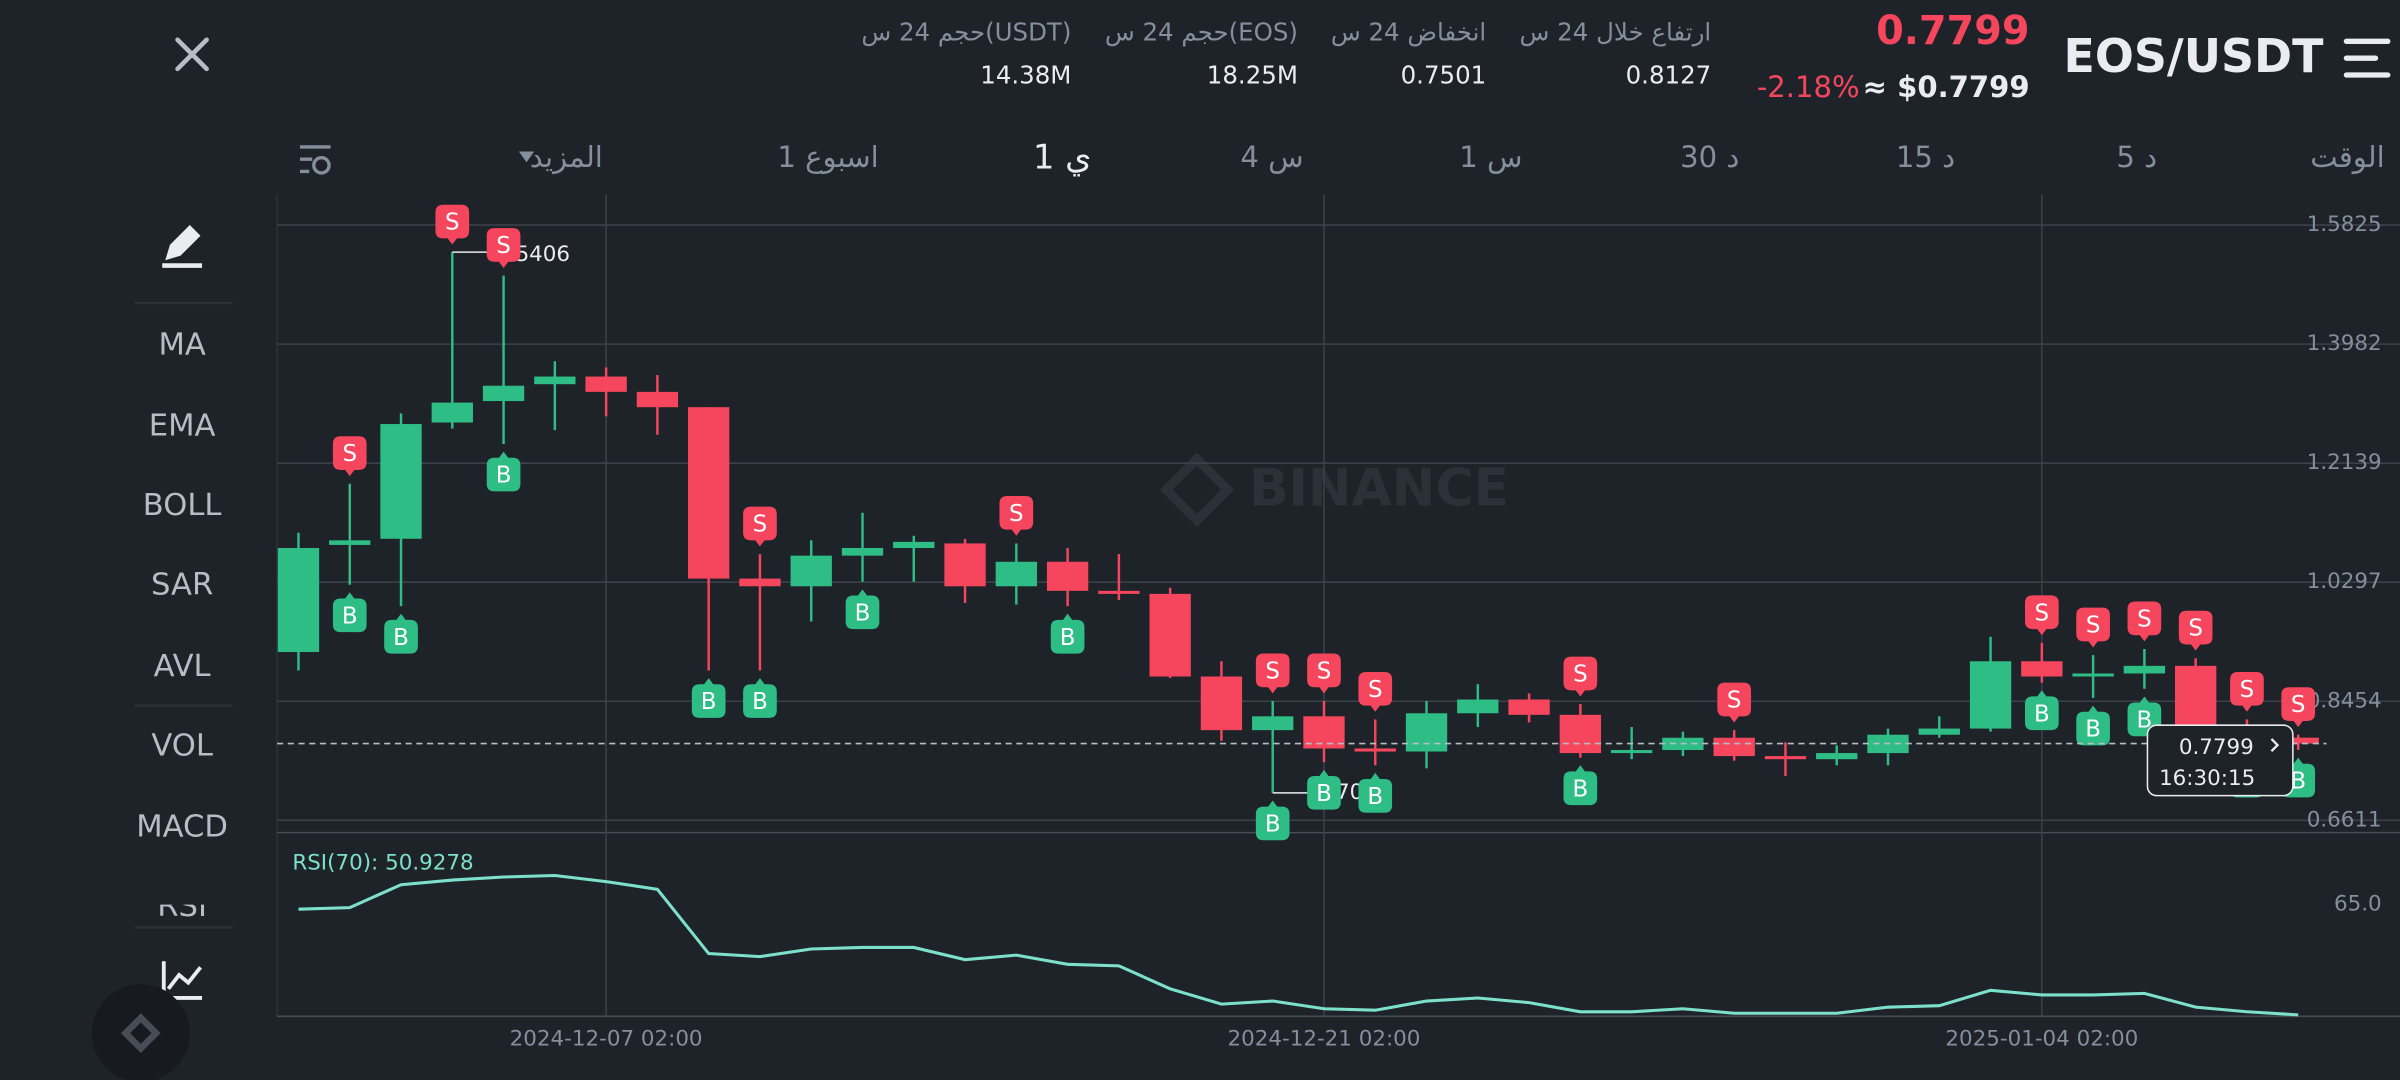 The width and height of the screenshot is (2400, 1080). I want to click on y-tick-label: 1.5825, so click(2344, 224).